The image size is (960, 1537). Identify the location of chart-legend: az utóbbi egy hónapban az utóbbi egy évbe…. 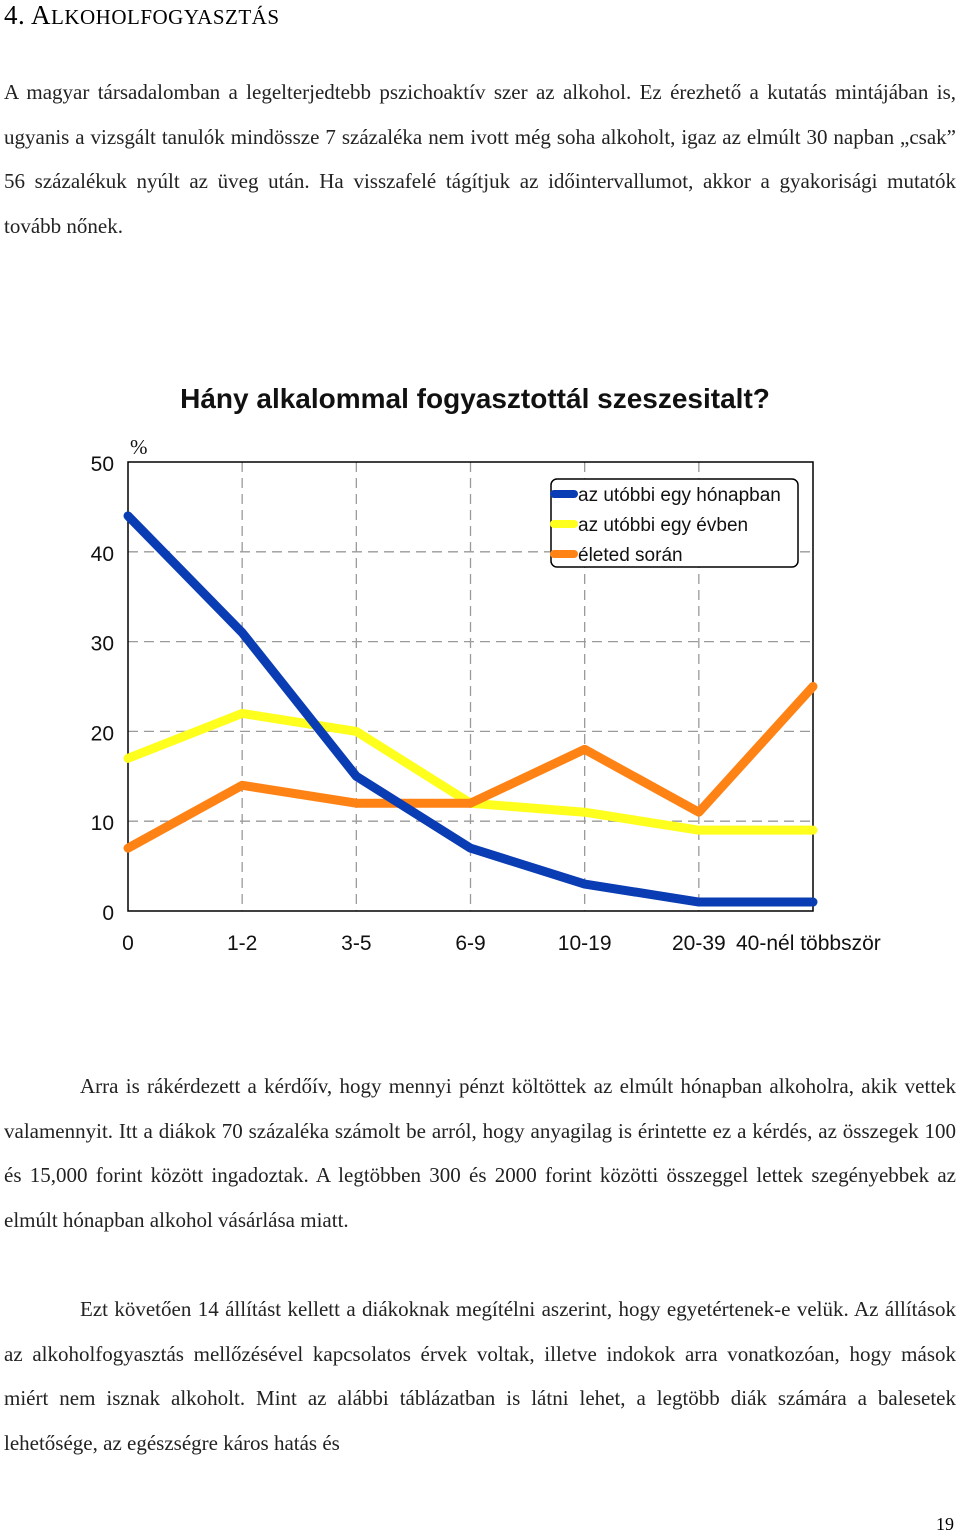
(674, 523).